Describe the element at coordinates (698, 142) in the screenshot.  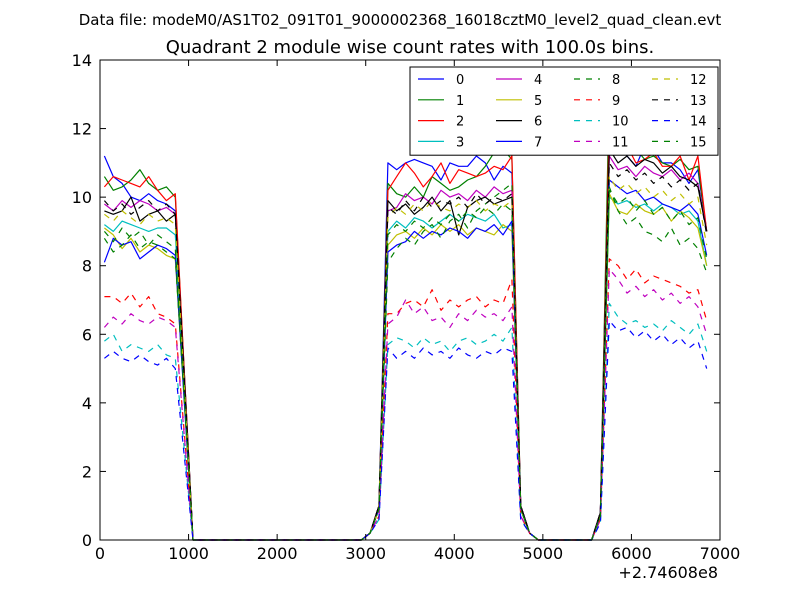
I see `legend-label-15: 15` at that location.